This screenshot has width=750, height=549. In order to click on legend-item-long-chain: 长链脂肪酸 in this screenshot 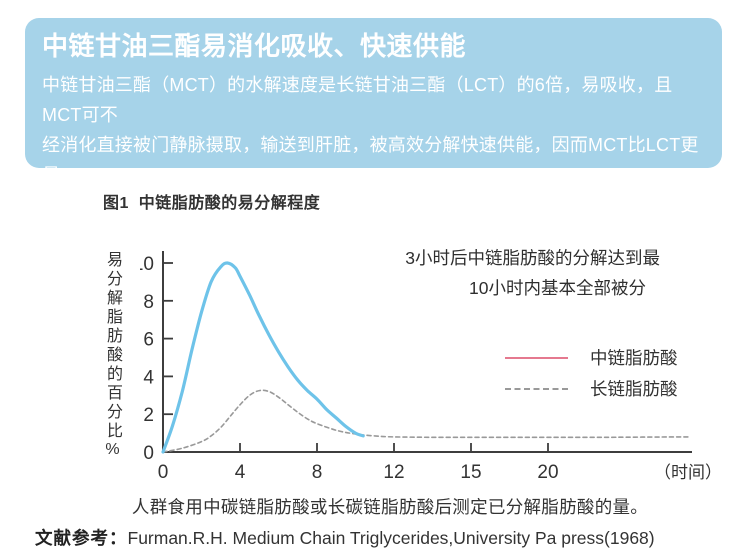, I will do `click(591, 388)`.